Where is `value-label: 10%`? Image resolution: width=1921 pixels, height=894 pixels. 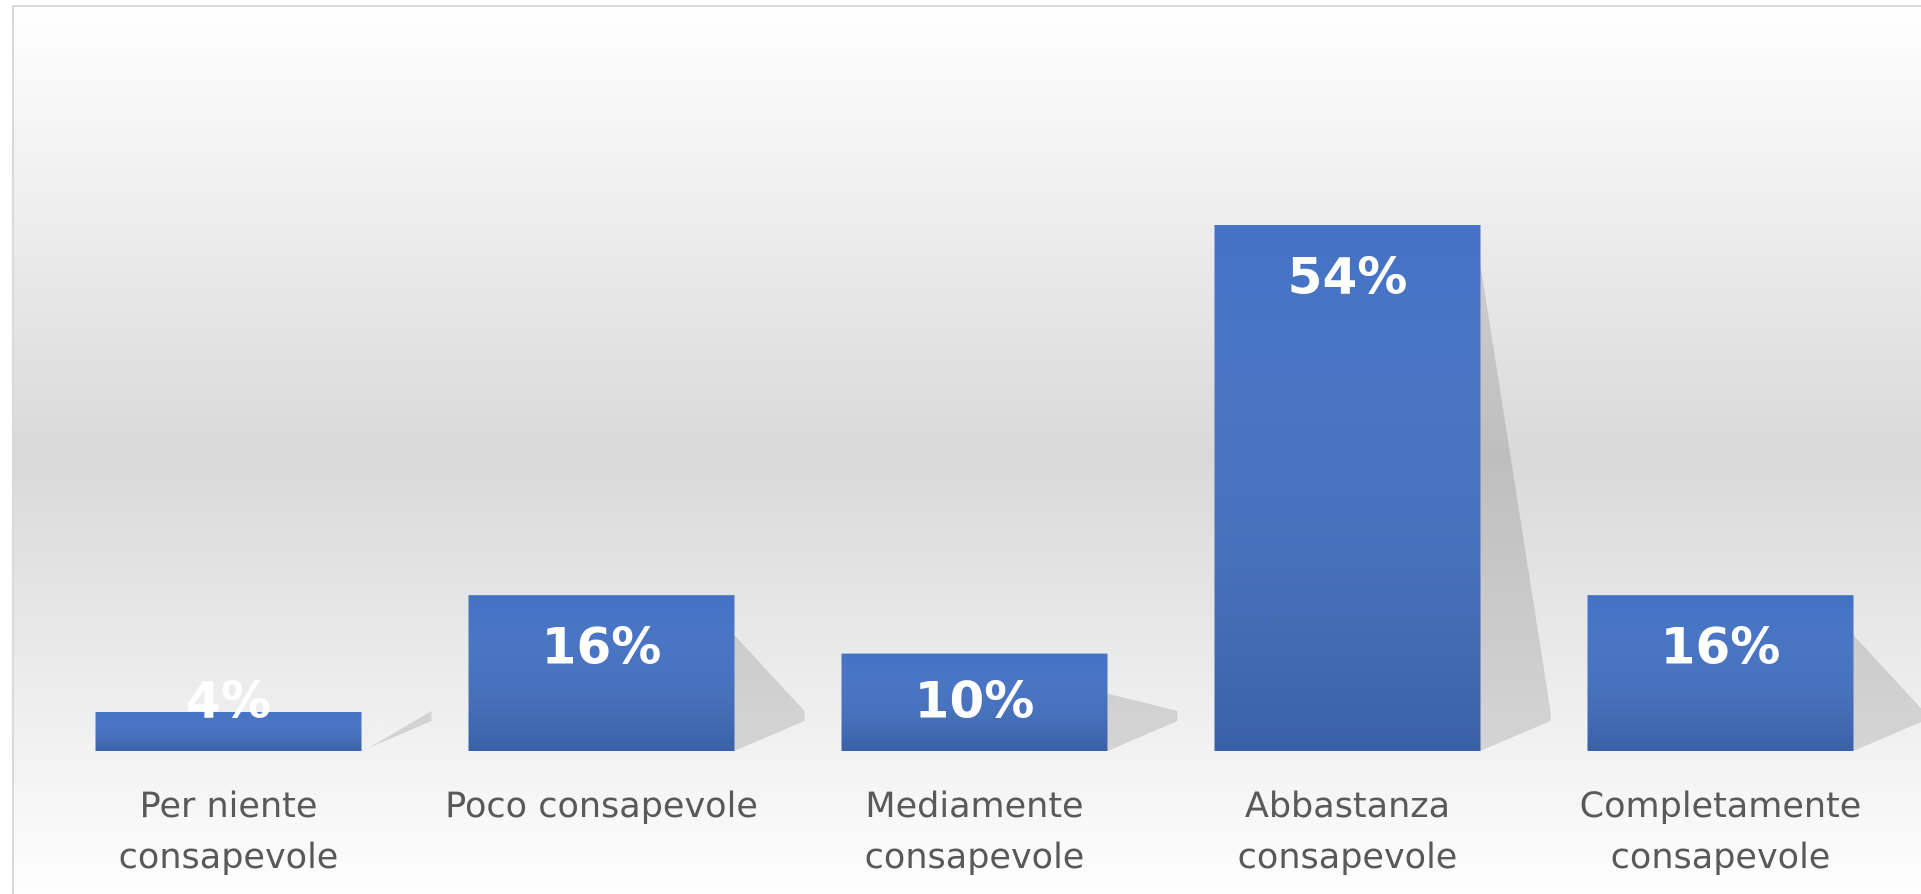
value-label: 10% is located at coordinates (975, 701).